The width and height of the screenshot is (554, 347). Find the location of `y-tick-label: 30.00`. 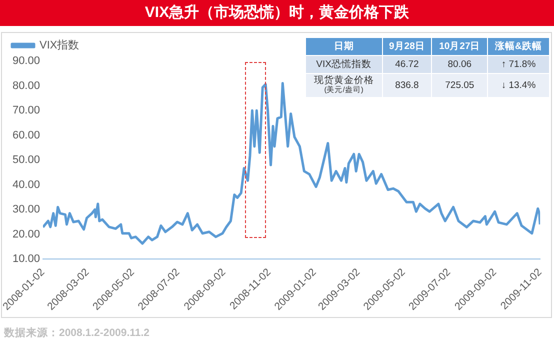

y-tick-label: 30.00 is located at coordinates (26, 210).